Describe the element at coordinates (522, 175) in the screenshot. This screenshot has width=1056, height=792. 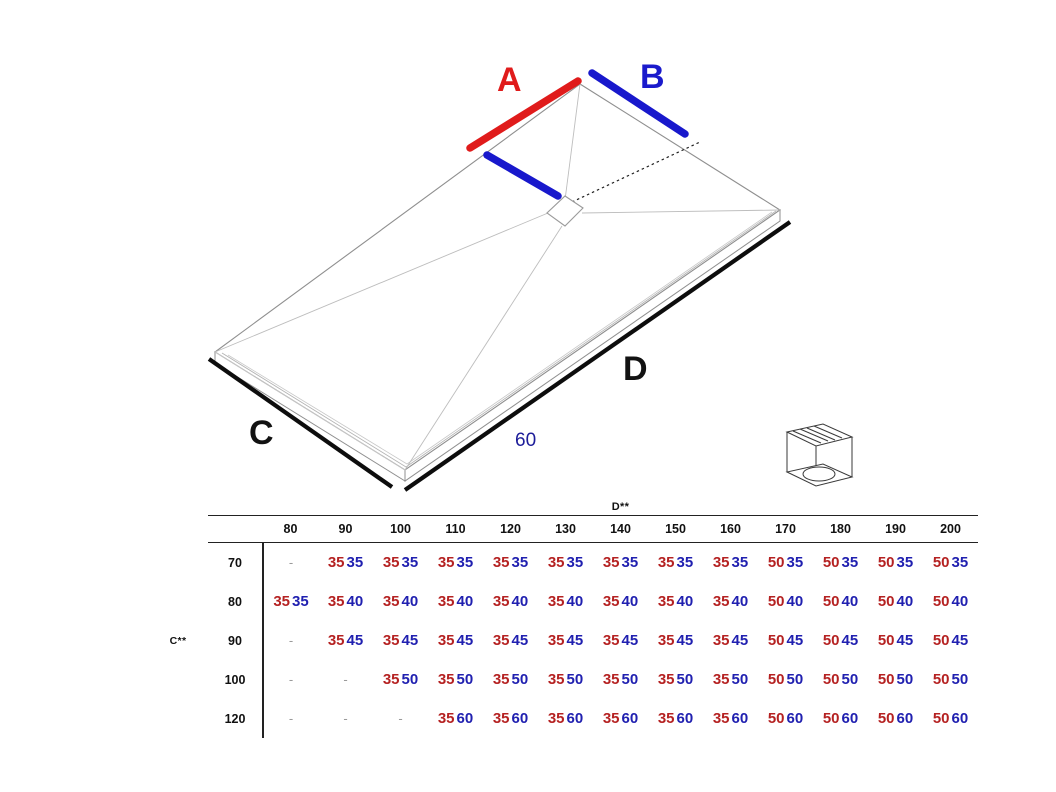
I see `b-blue-line-lower` at that location.